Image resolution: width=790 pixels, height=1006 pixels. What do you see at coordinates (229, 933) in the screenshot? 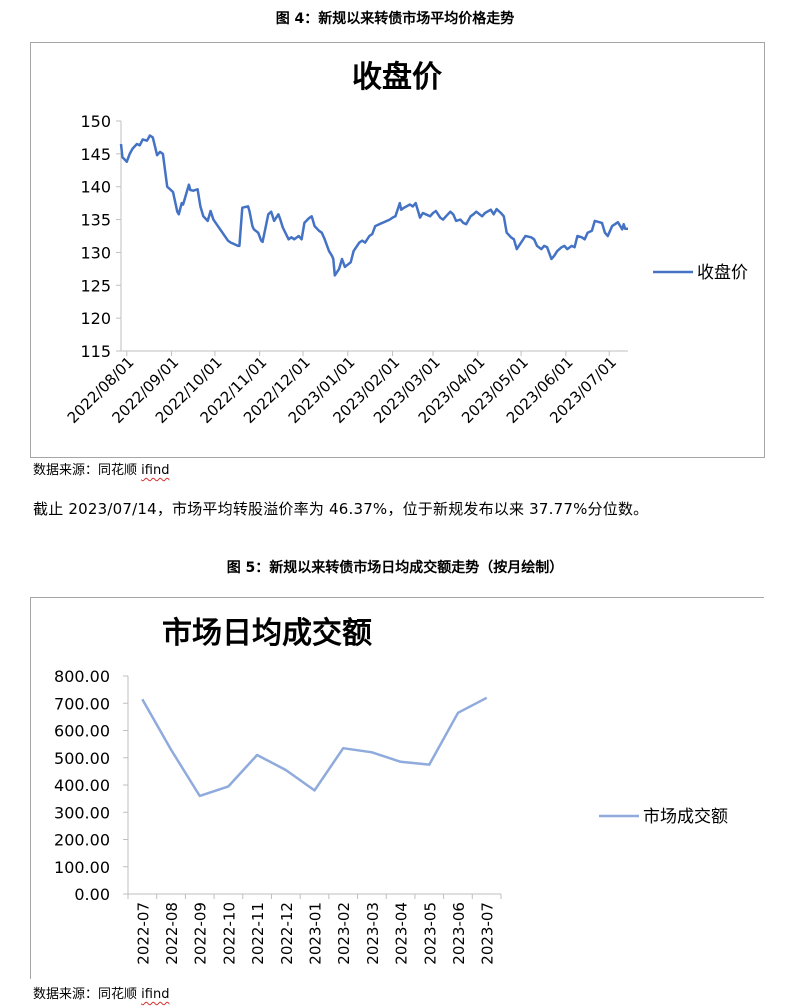
I see `x-tick-label: 2022-10` at bounding box center [229, 933].